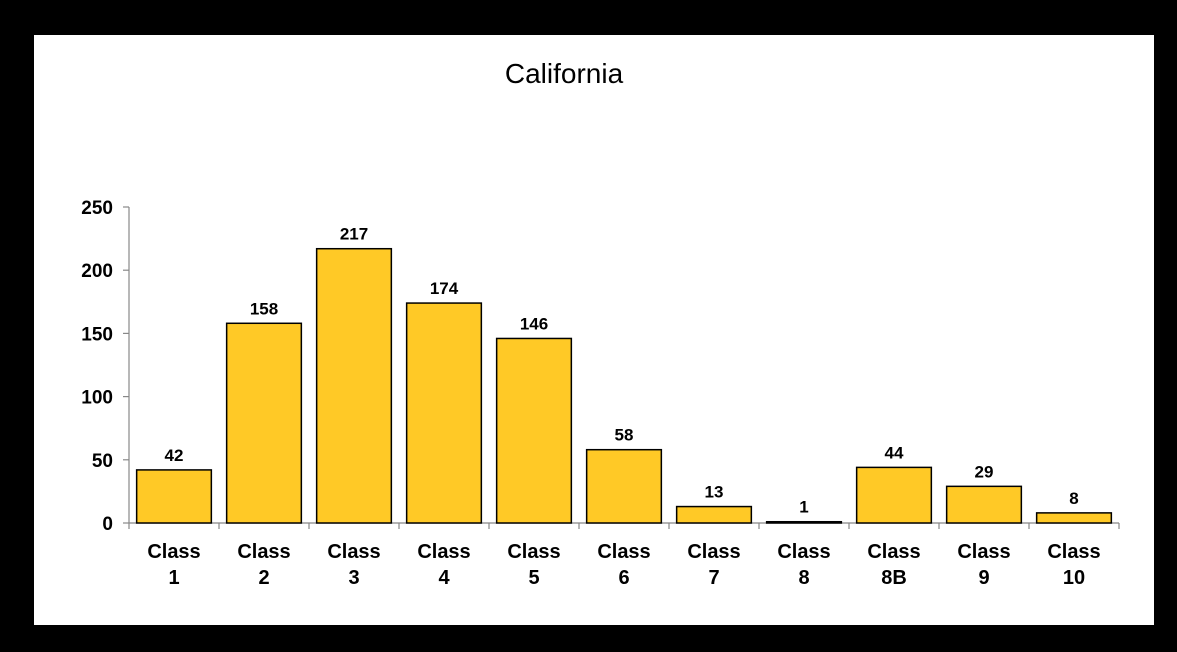  Describe the element at coordinates (623, 578) in the screenshot. I see `x-tick-label: 6` at that location.